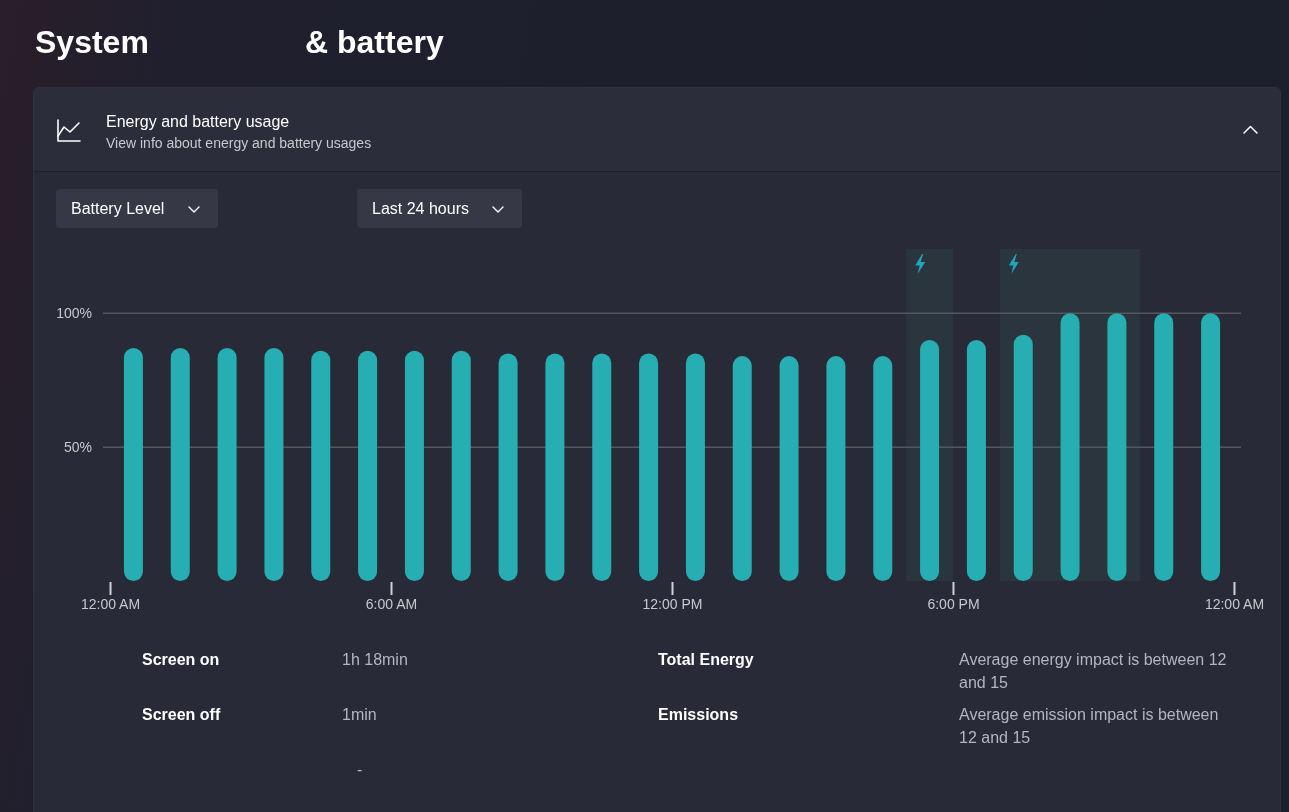  What do you see at coordinates (1089, 726) in the screenshot?
I see `text: Average emission impact is between 12 and 15` at bounding box center [1089, 726].